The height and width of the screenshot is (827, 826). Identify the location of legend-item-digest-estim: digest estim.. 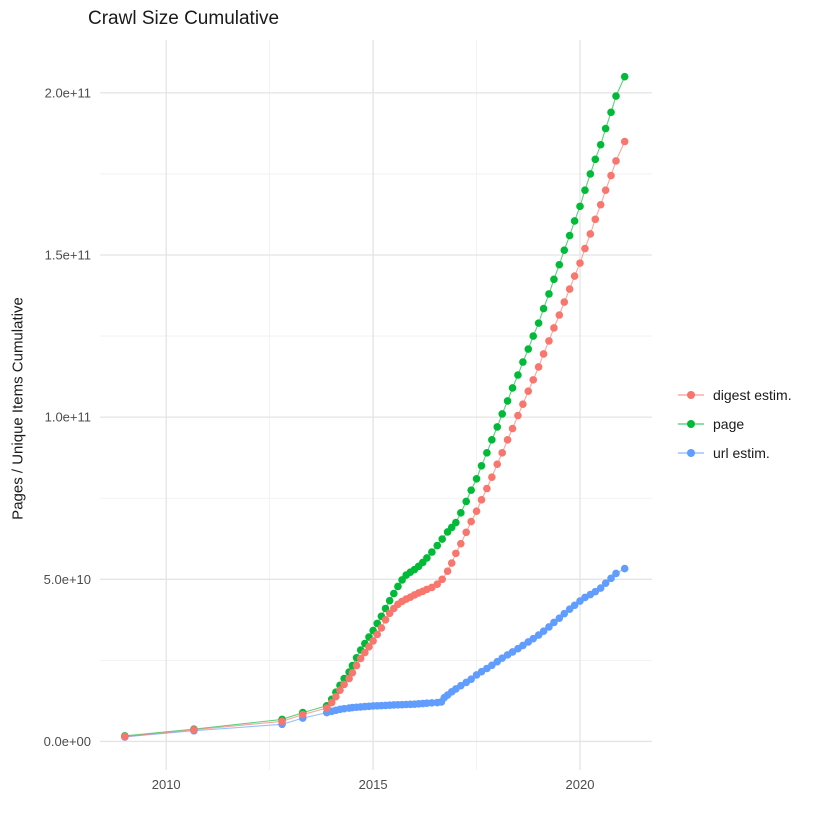
(735, 394).